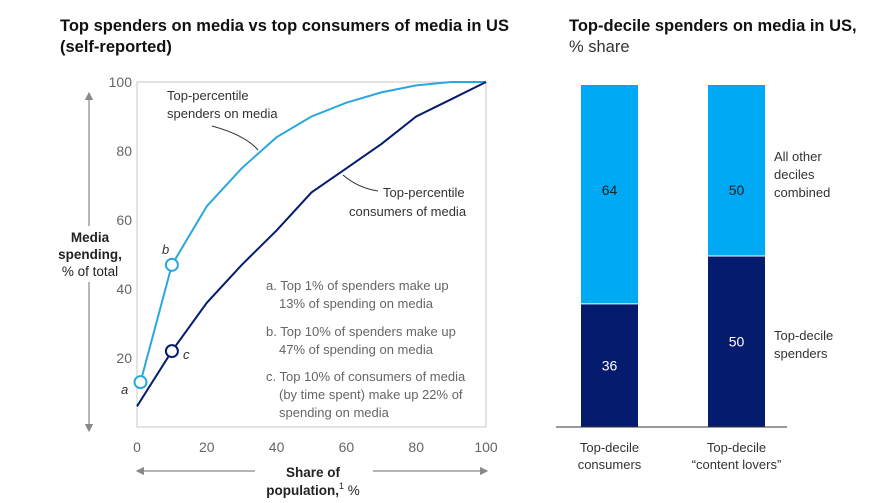  What do you see at coordinates (116, 47) in the screenshot?
I see `left-chart-title-line2: (self-reported)` at bounding box center [116, 47].